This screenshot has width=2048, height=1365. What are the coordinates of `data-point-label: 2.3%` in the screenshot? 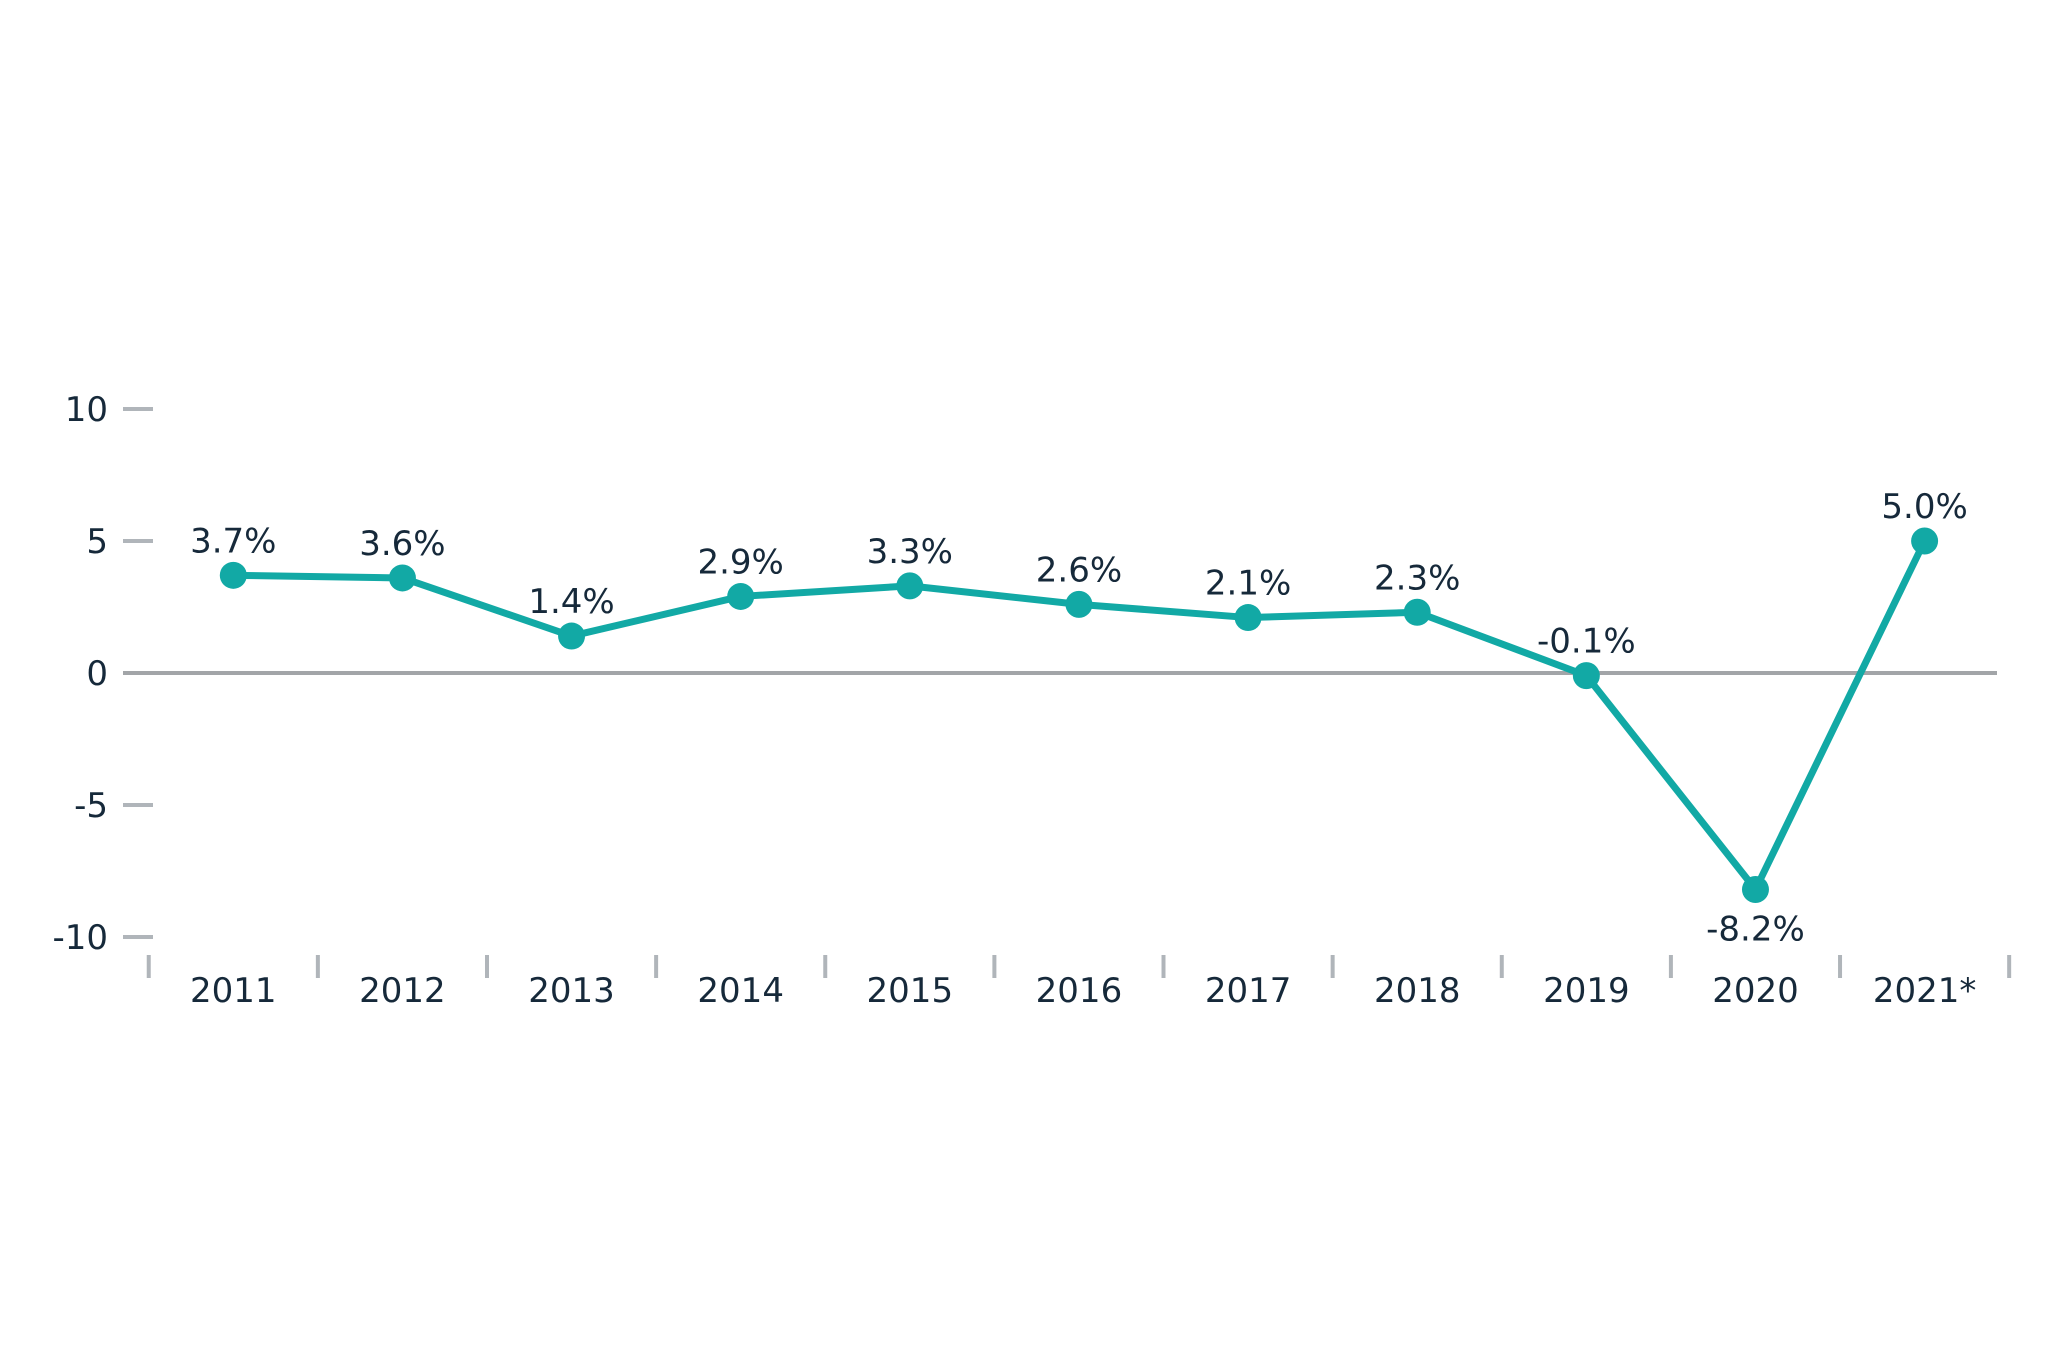 It's located at (1417, 578).